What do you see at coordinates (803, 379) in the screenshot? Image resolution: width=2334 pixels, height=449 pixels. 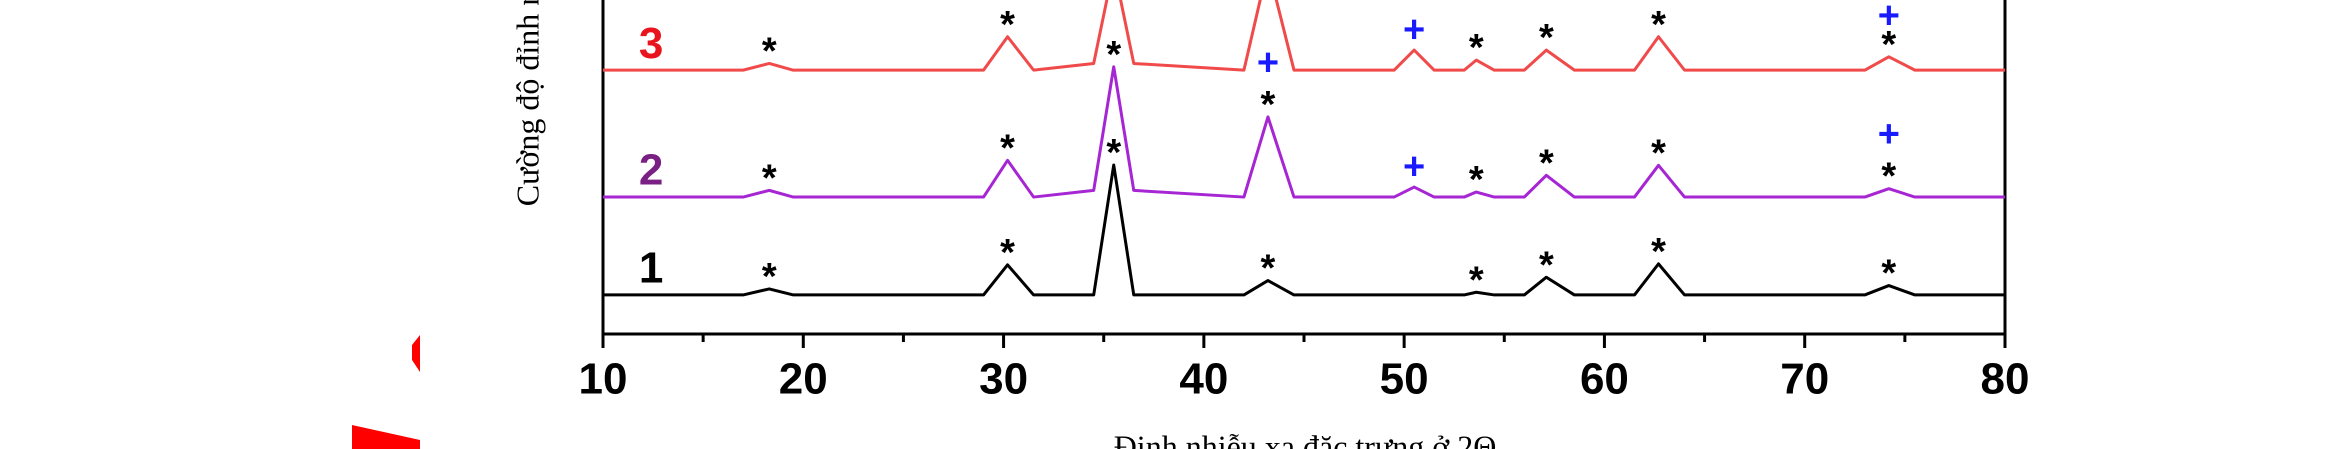 I see `x-tick-label: 20` at bounding box center [803, 379].